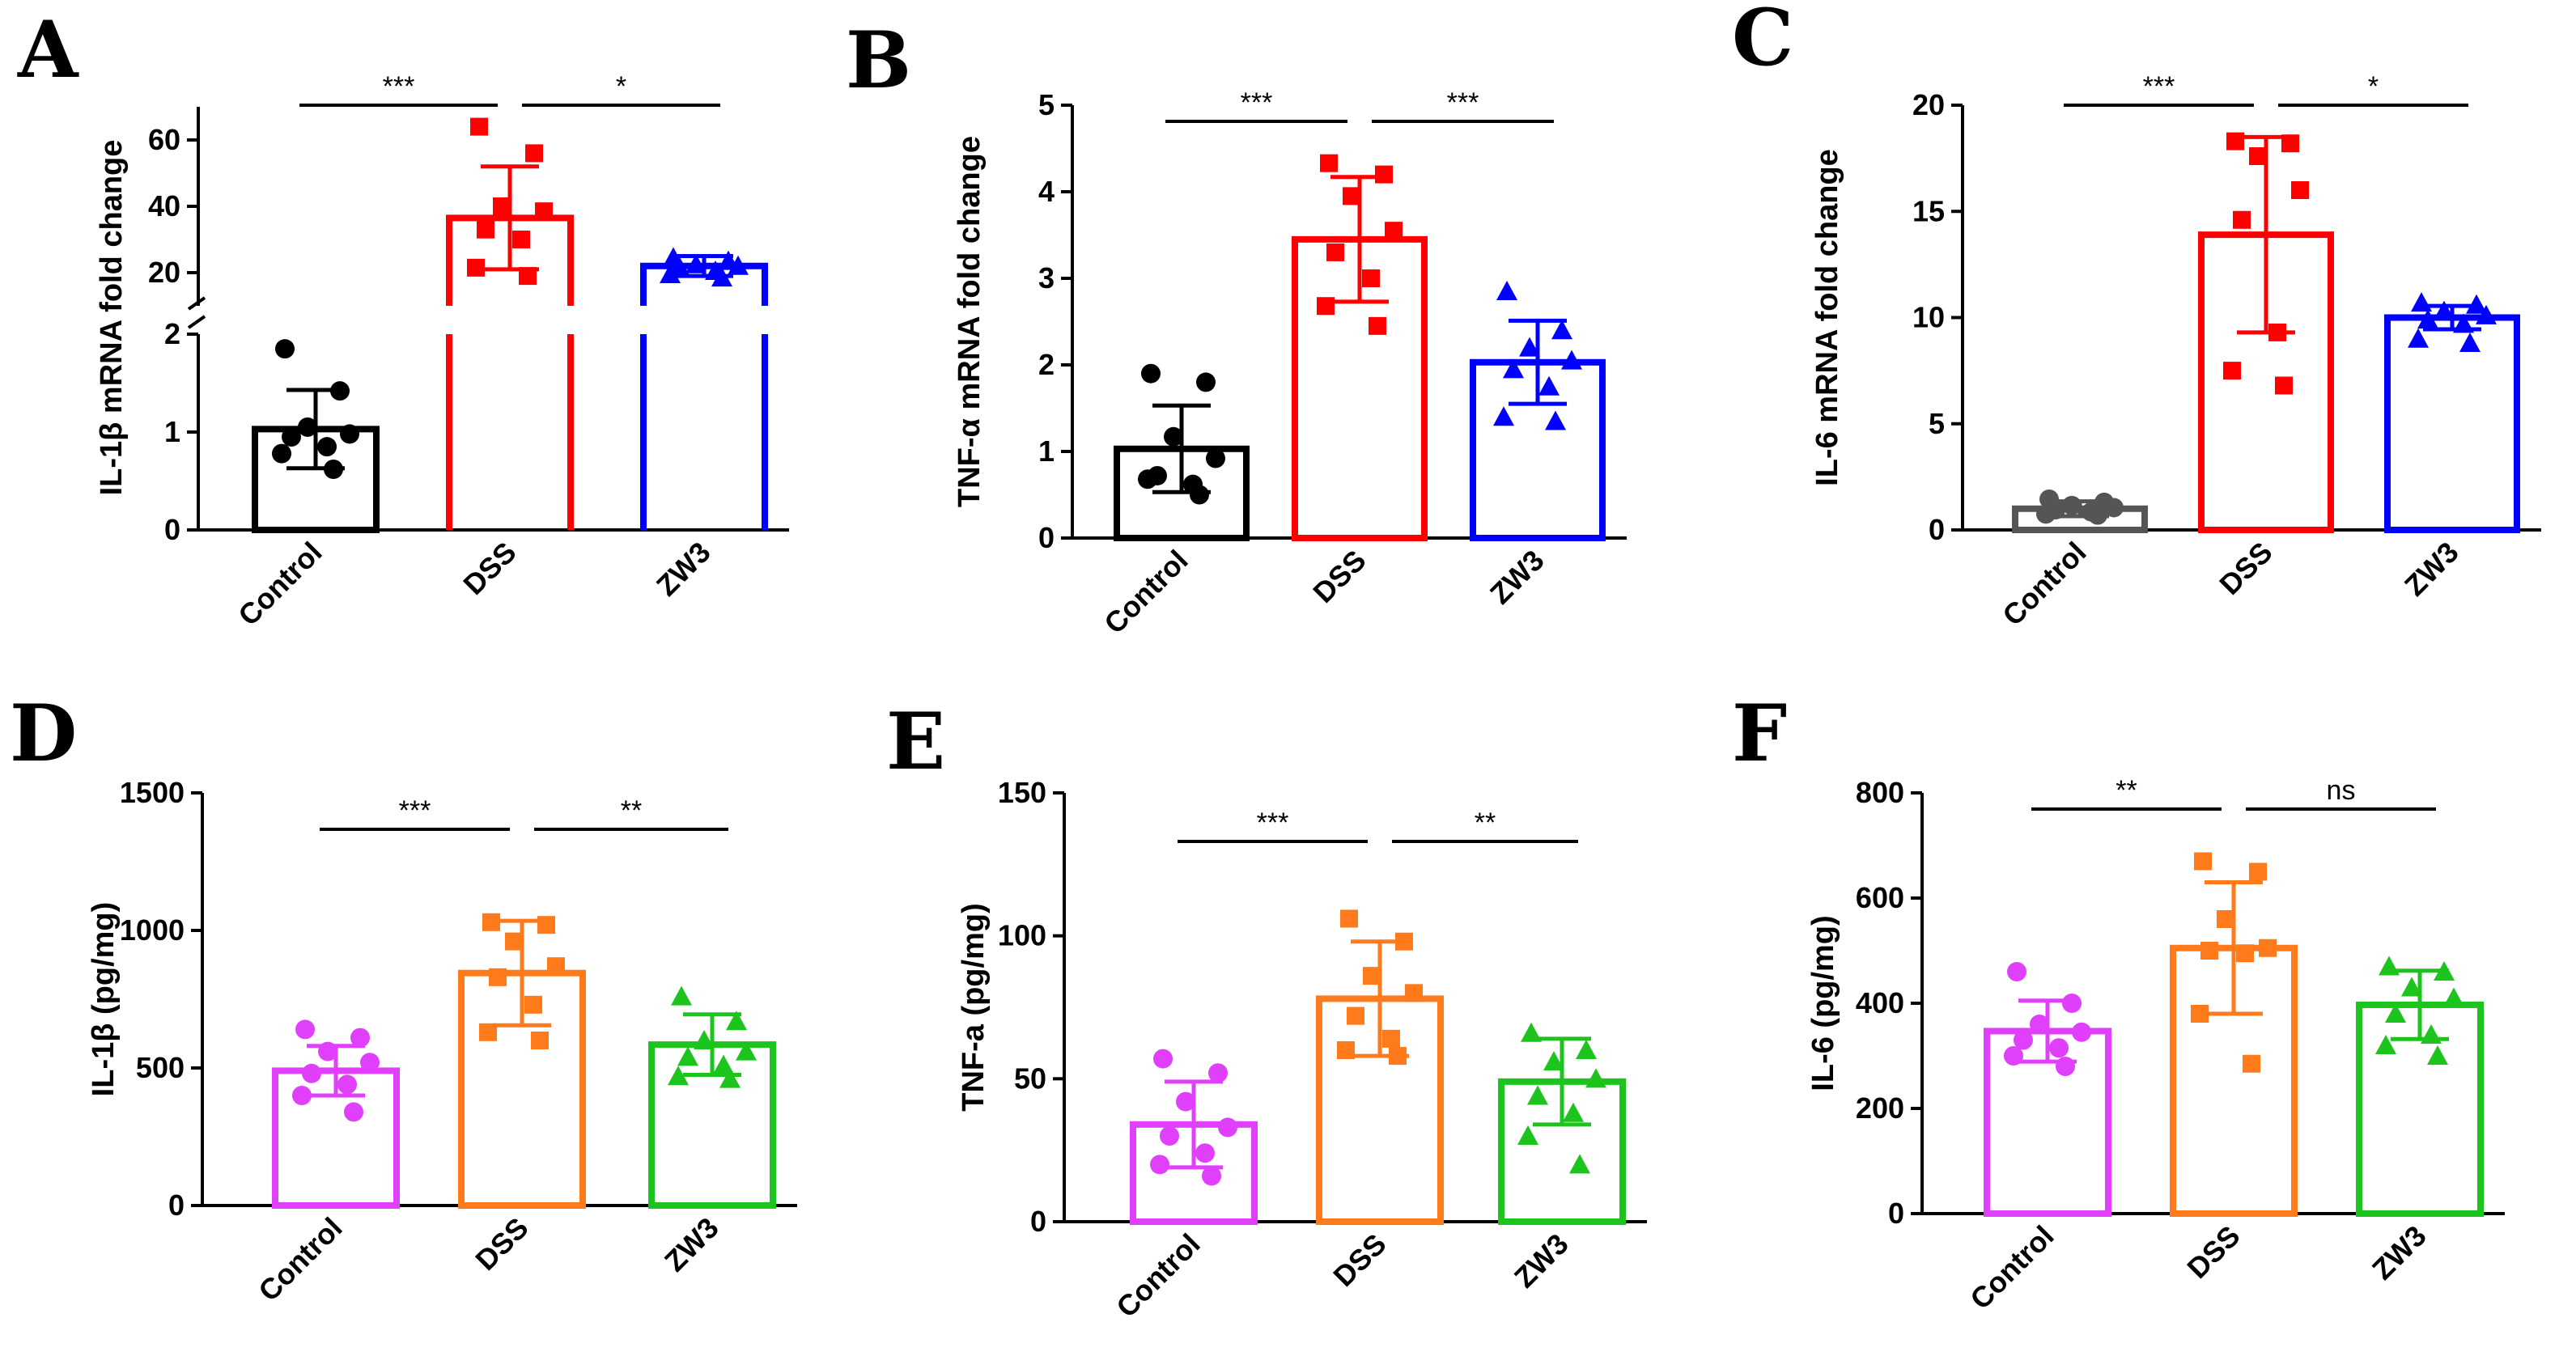  I want to click on y-tick-label: 15, so click(1928, 211).